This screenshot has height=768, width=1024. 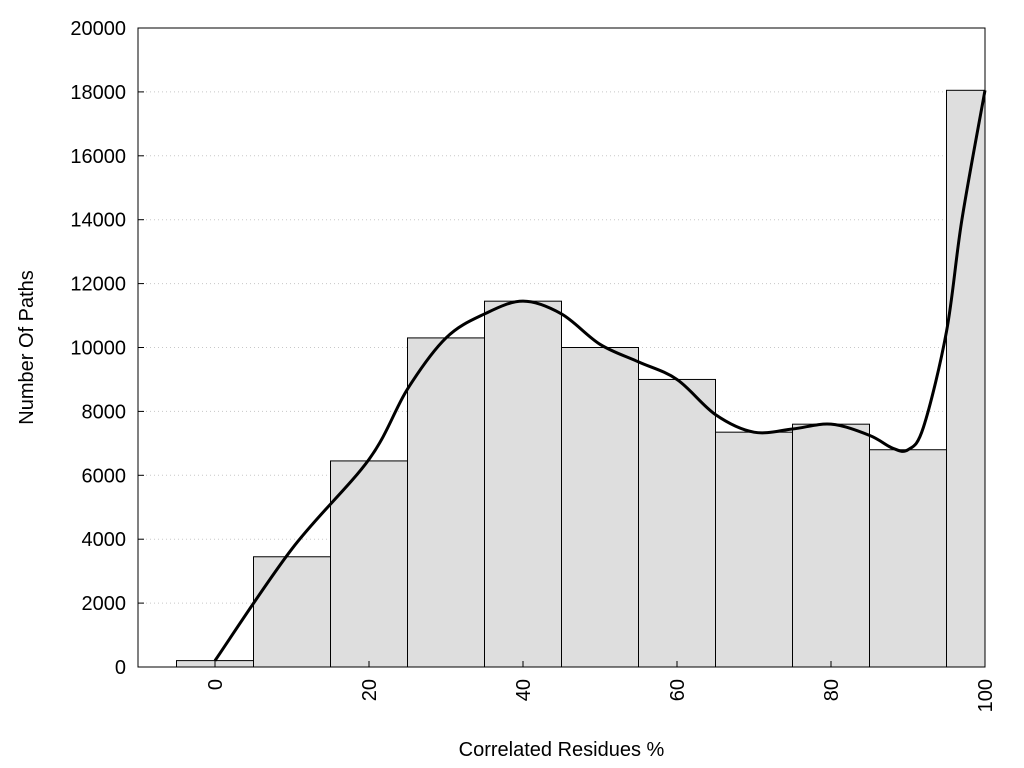 What do you see at coordinates (98, 349) in the screenshot?
I see `y-tick-label: 10000` at bounding box center [98, 349].